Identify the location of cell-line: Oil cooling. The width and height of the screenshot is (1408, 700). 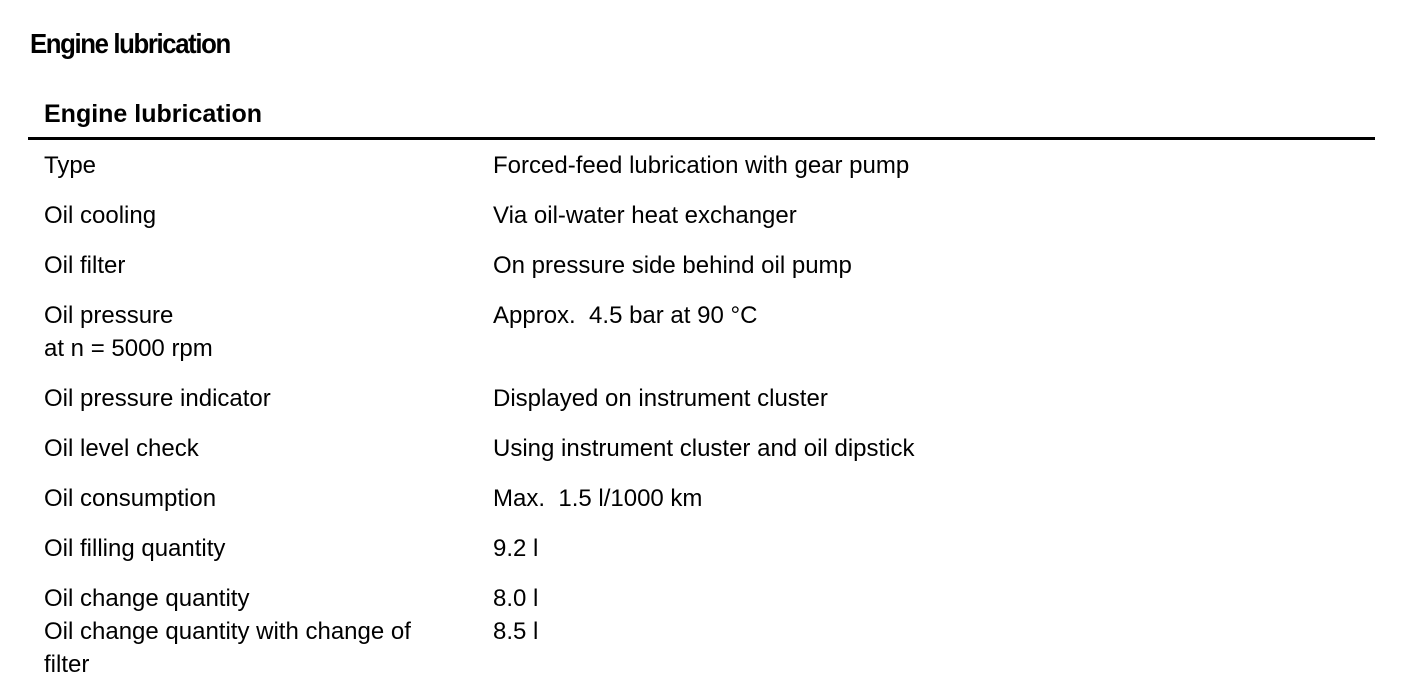
(100, 215).